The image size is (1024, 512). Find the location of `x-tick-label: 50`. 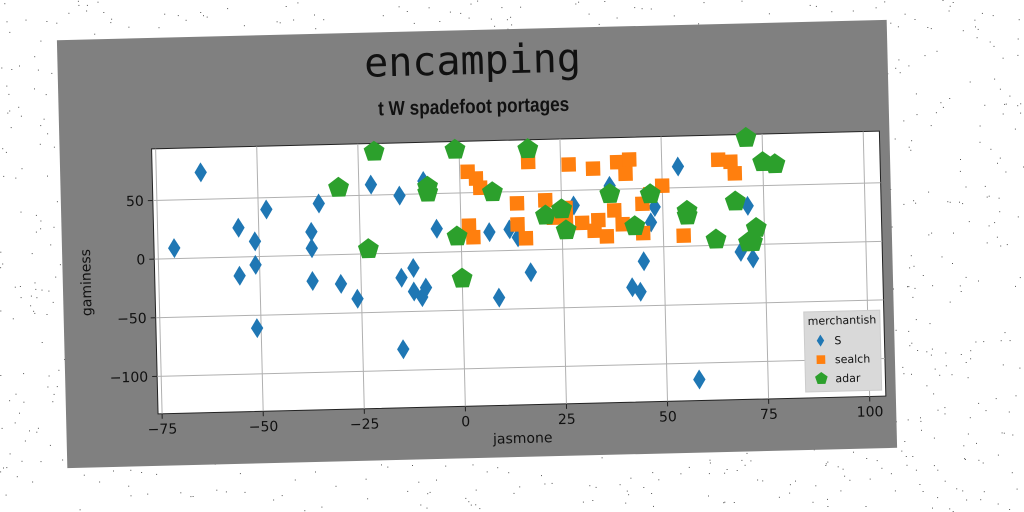

x-tick-label: 50 is located at coordinates (668, 417).